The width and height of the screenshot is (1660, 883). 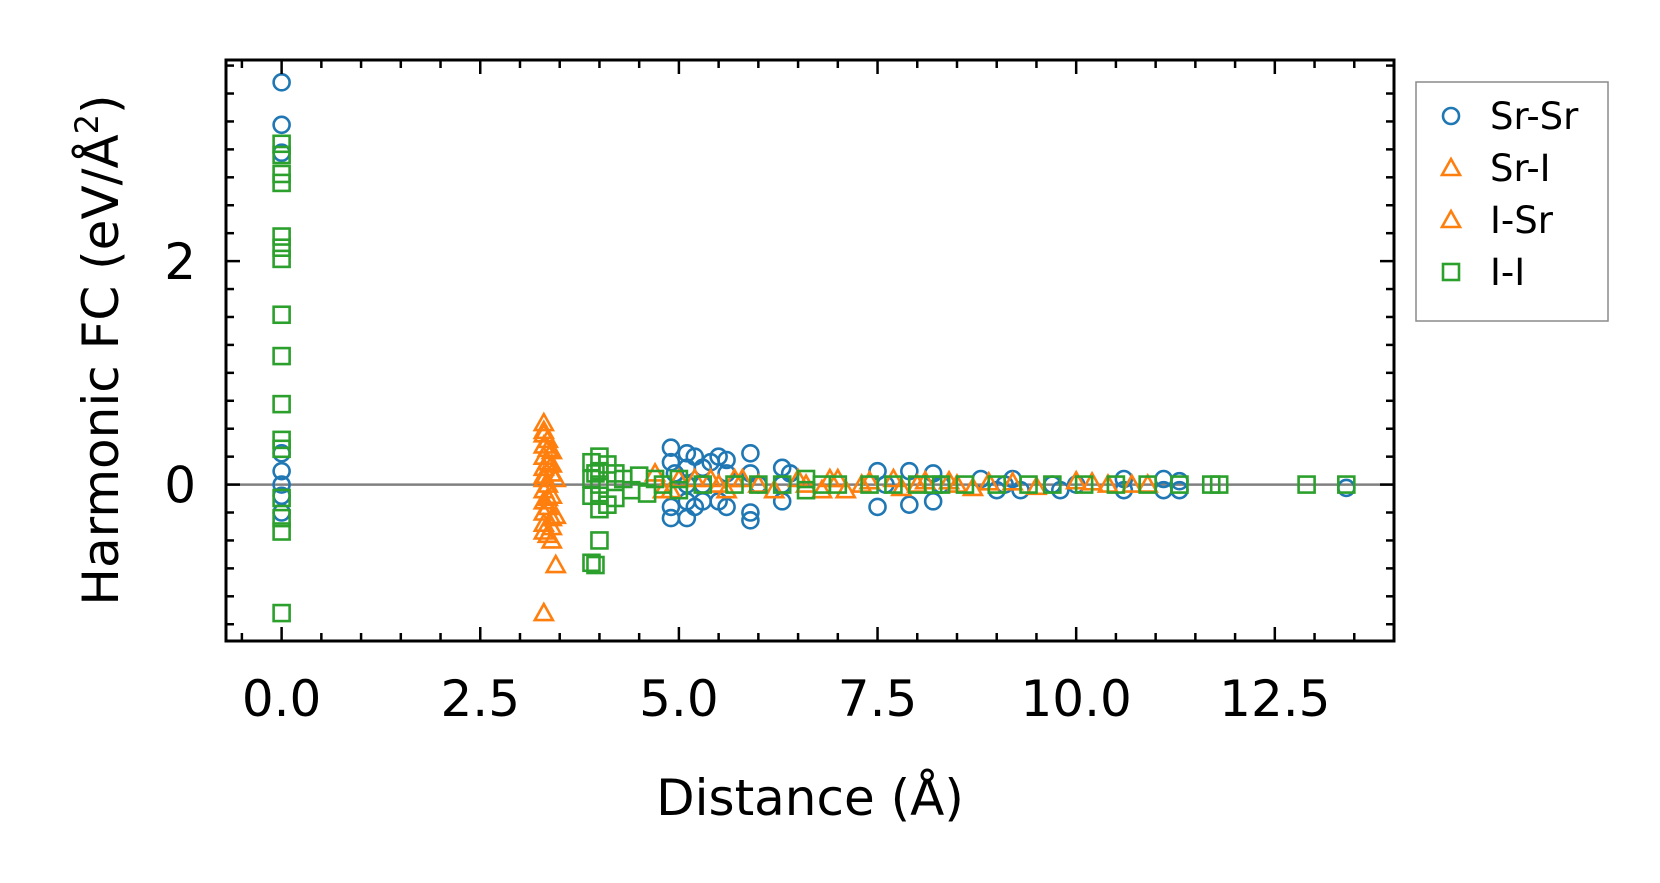 What do you see at coordinates (1534, 116) in the screenshot?
I see `legend-label-sr-sr: Sr-Sr` at bounding box center [1534, 116].